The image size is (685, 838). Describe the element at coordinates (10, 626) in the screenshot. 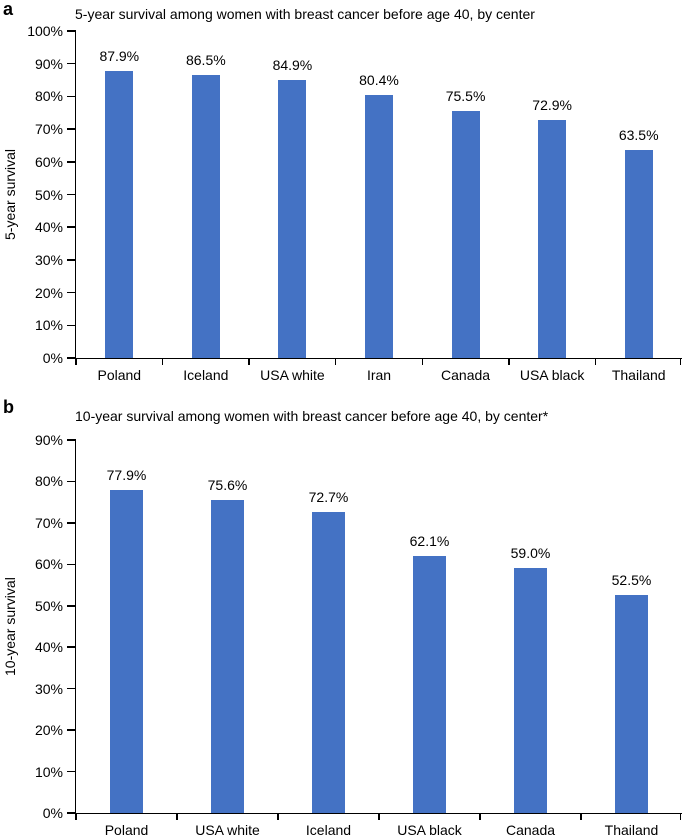

I see `y-axis-title-10-year-survival: 10-year survival` at that location.